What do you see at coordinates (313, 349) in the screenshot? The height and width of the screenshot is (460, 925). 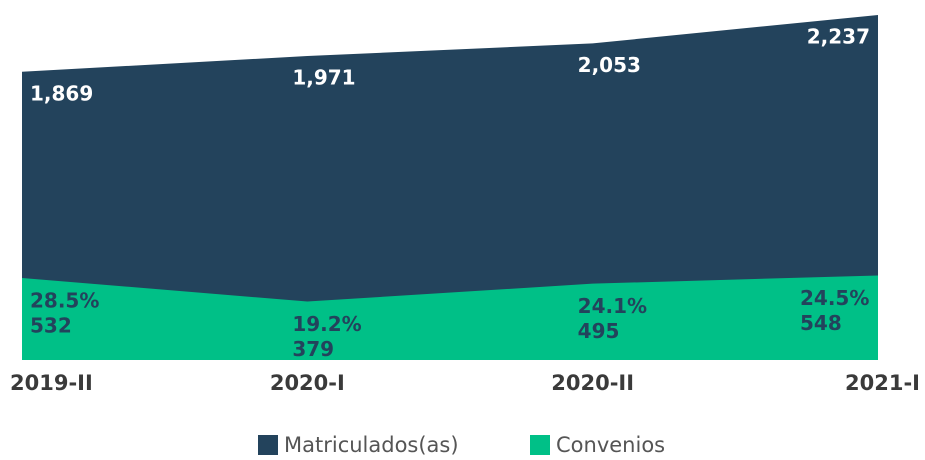 I see `value-label: 379` at bounding box center [313, 349].